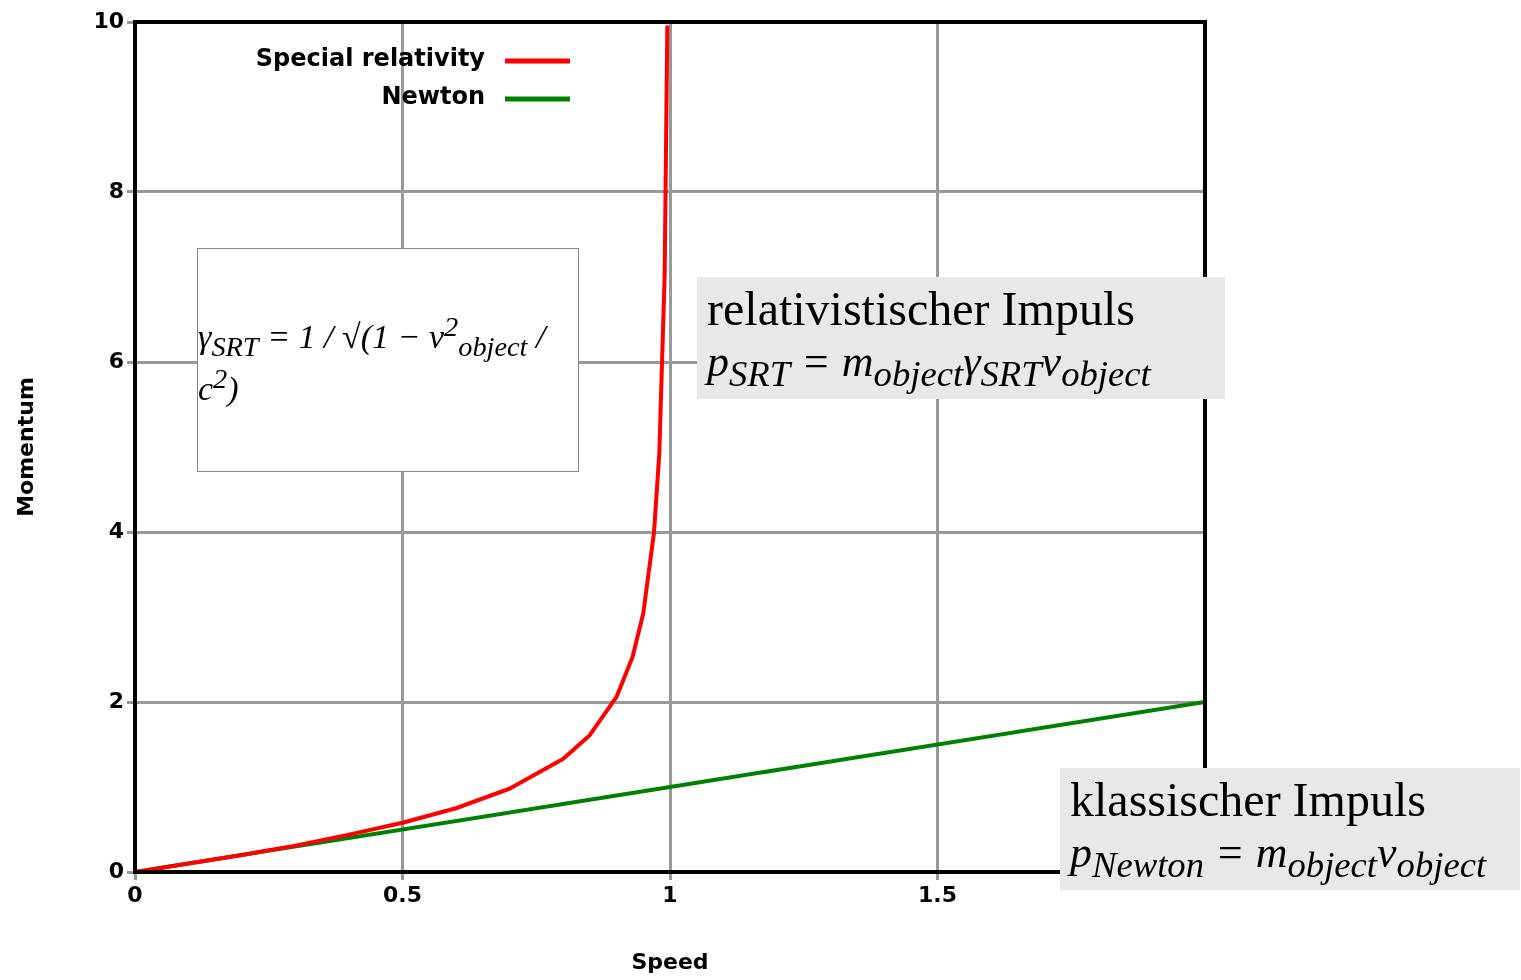 Image resolution: width=1521 pixels, height=980 pixels. I want to click on y-tick-label: 2, so click(116, 700).